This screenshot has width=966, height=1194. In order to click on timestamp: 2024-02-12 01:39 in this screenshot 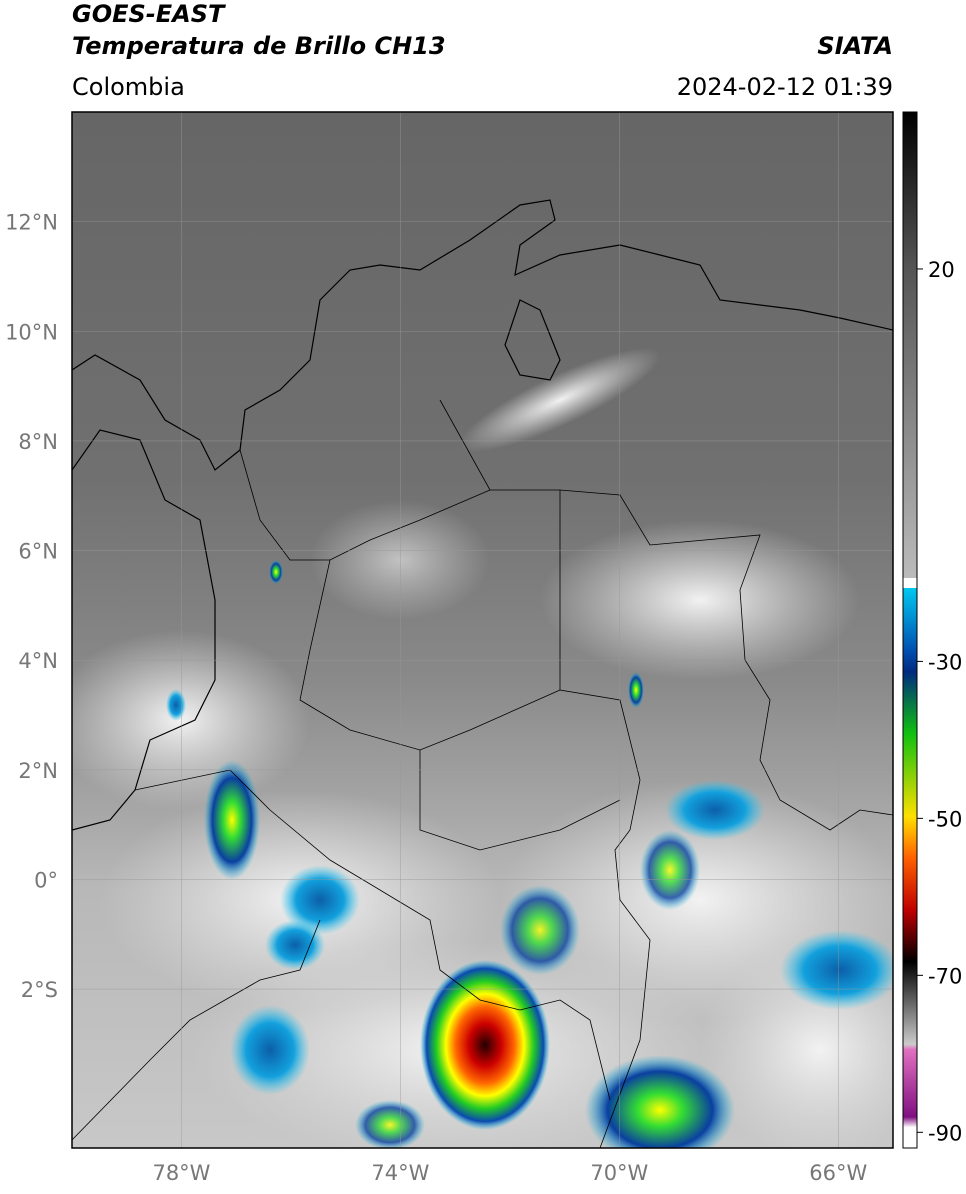, I will do `click(785, 87)`.